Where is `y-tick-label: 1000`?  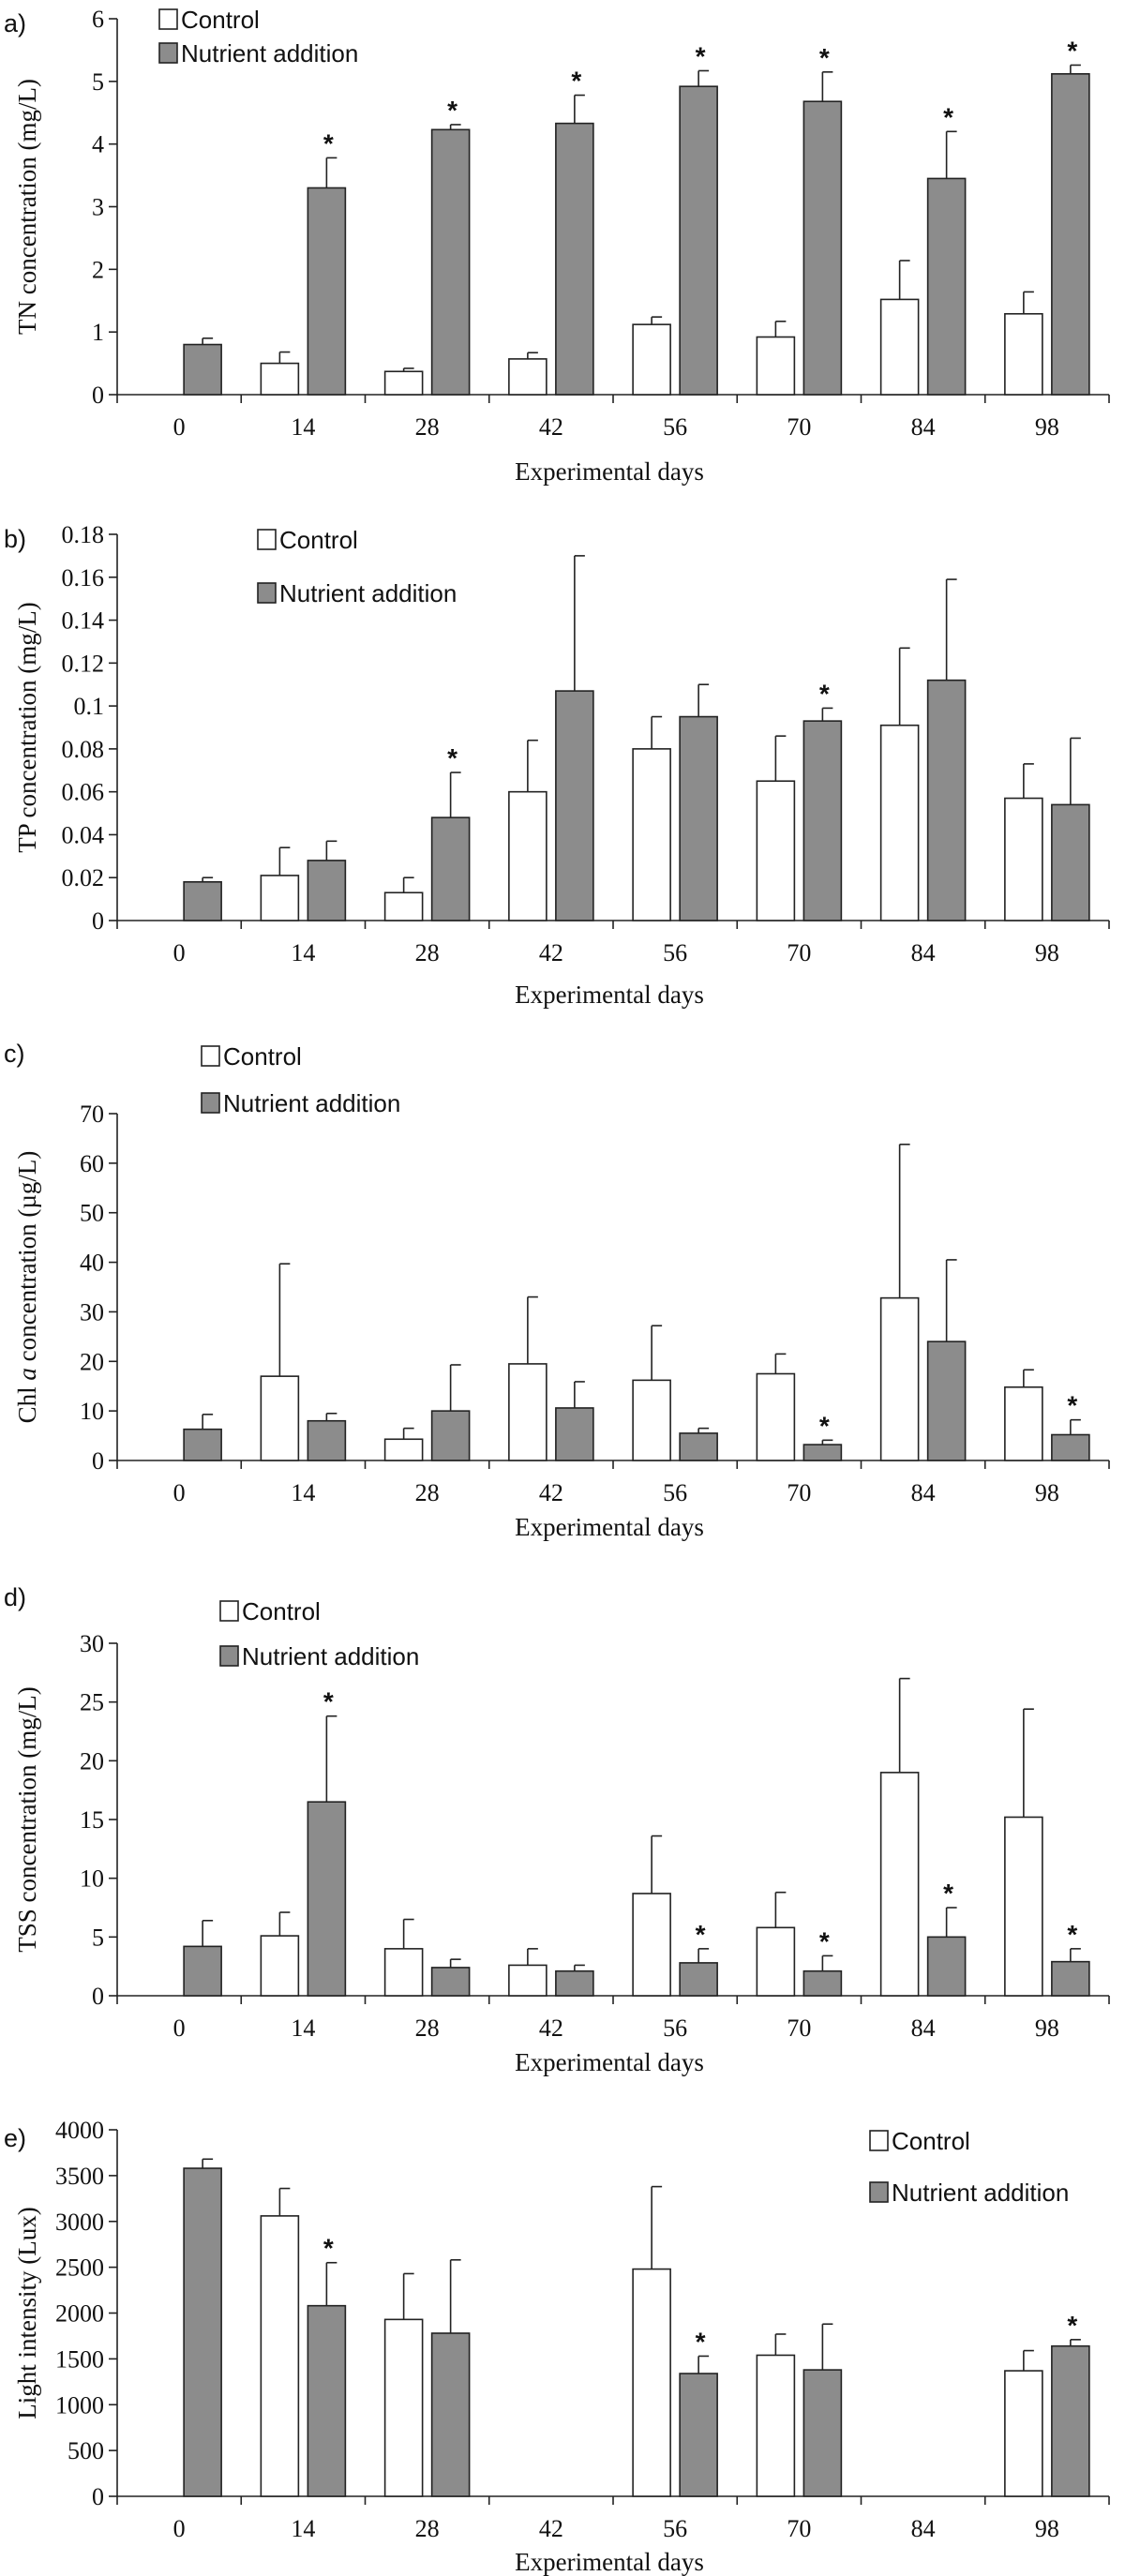 y-tick-label: 1000 is located at coordinates (79, 2405).